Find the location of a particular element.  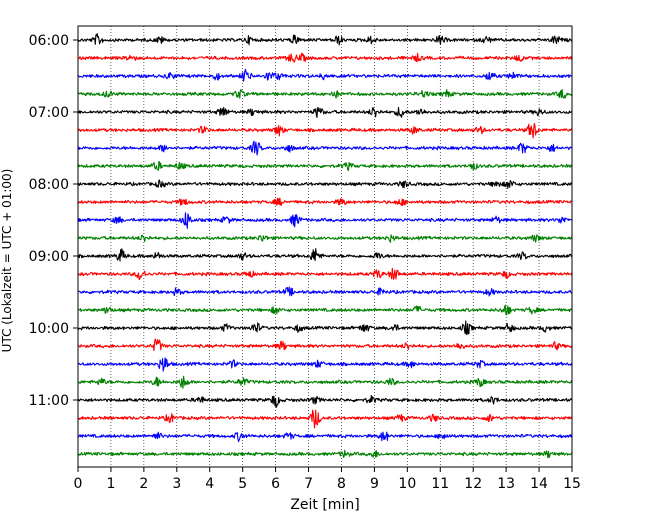

x-tick-label-4: 4 is located at coordinates (209, 484).